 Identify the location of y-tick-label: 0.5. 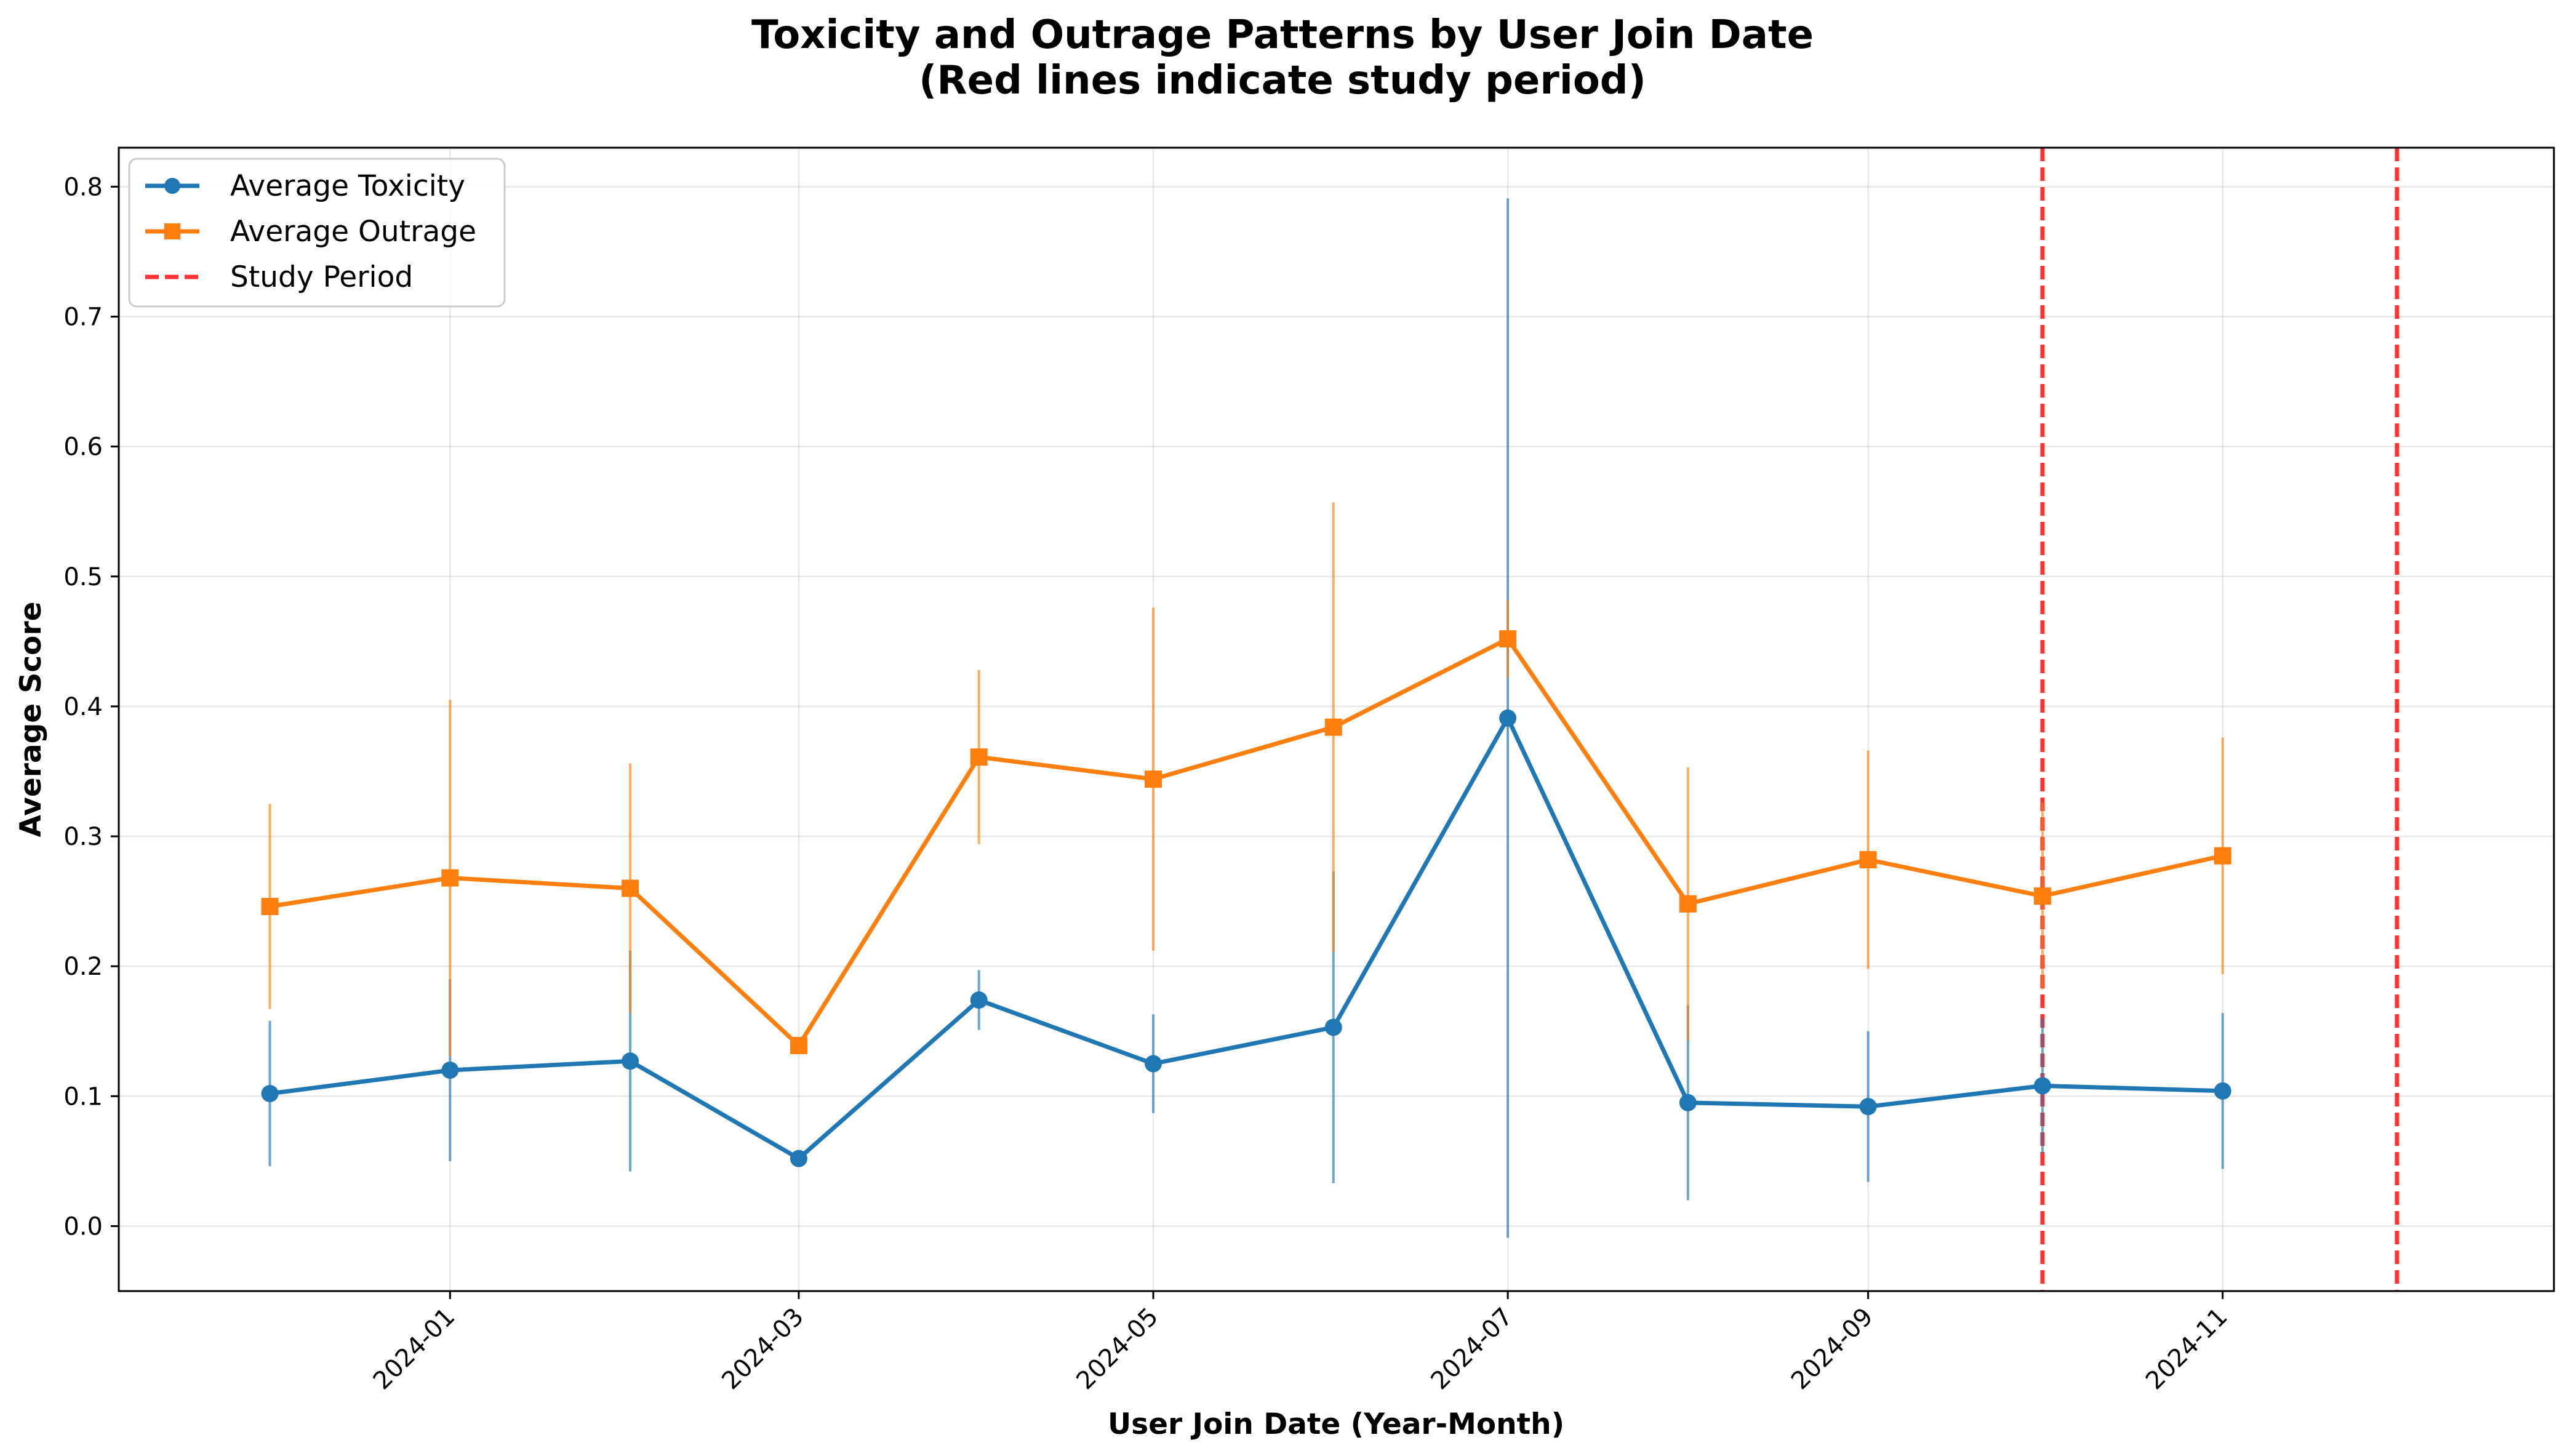
(83, 577).